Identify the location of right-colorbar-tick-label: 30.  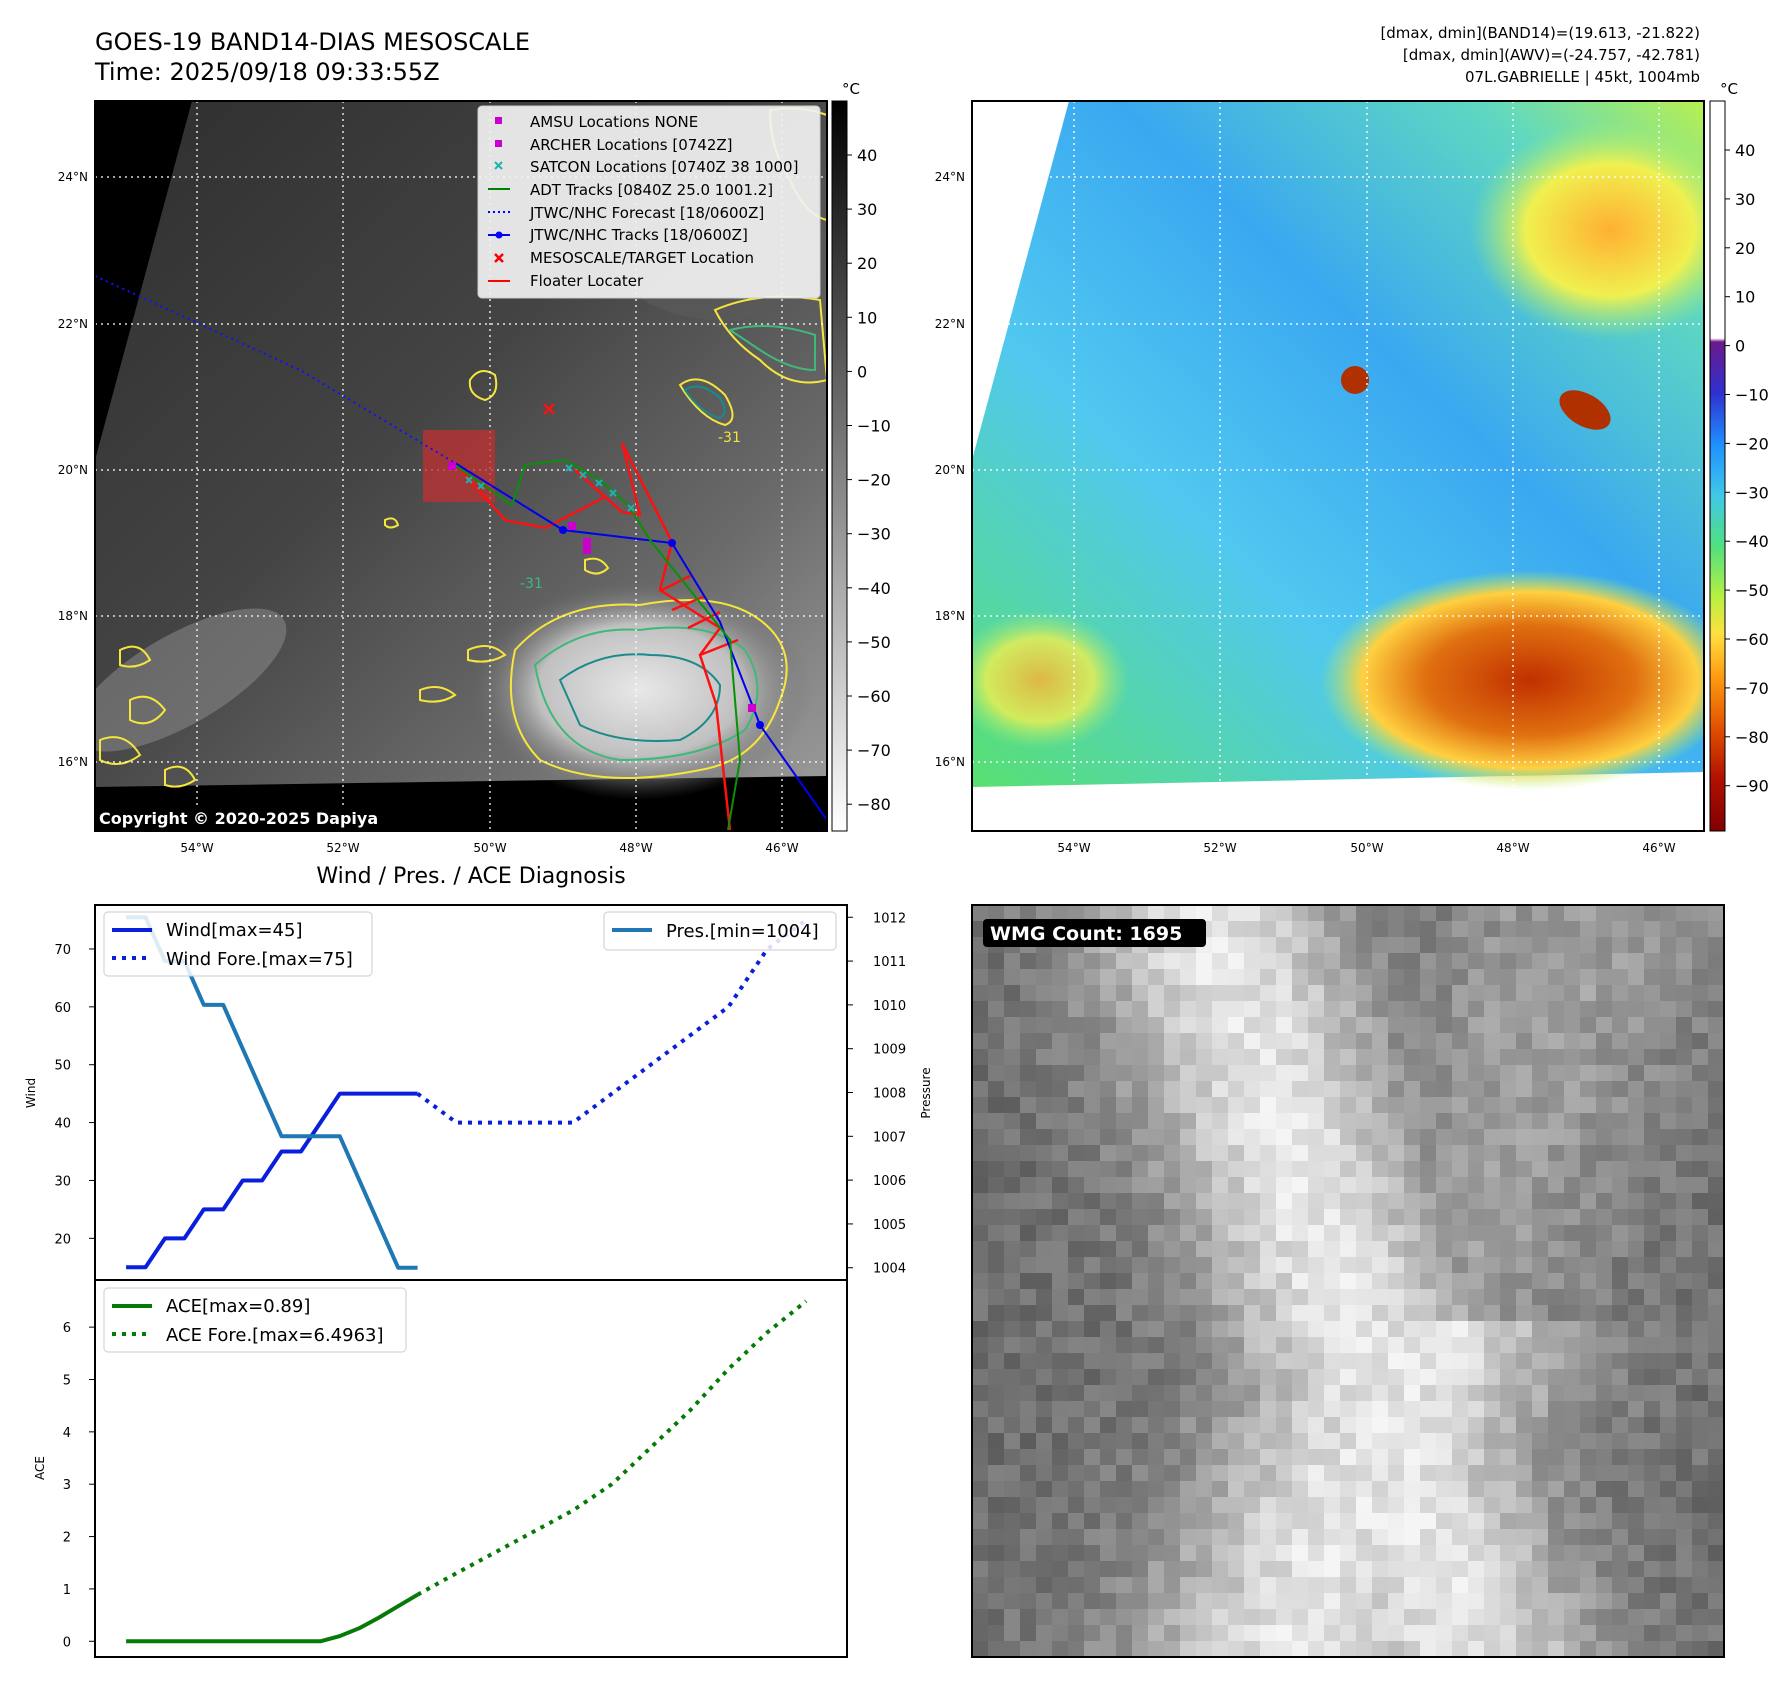
(1745, 199).